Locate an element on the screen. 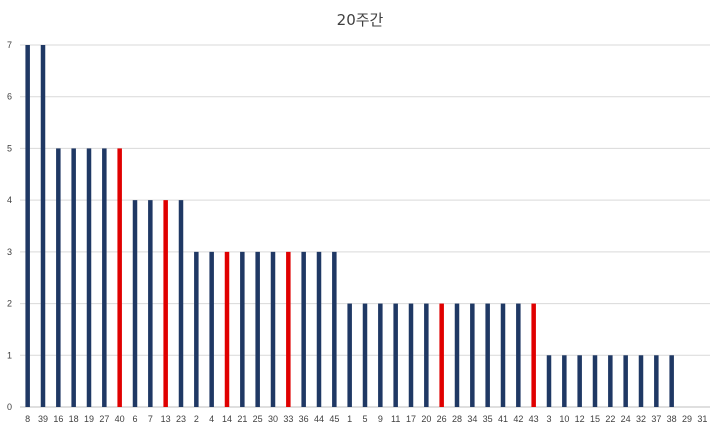  x-tick-label: 12 is located at coordinates (580, 419).